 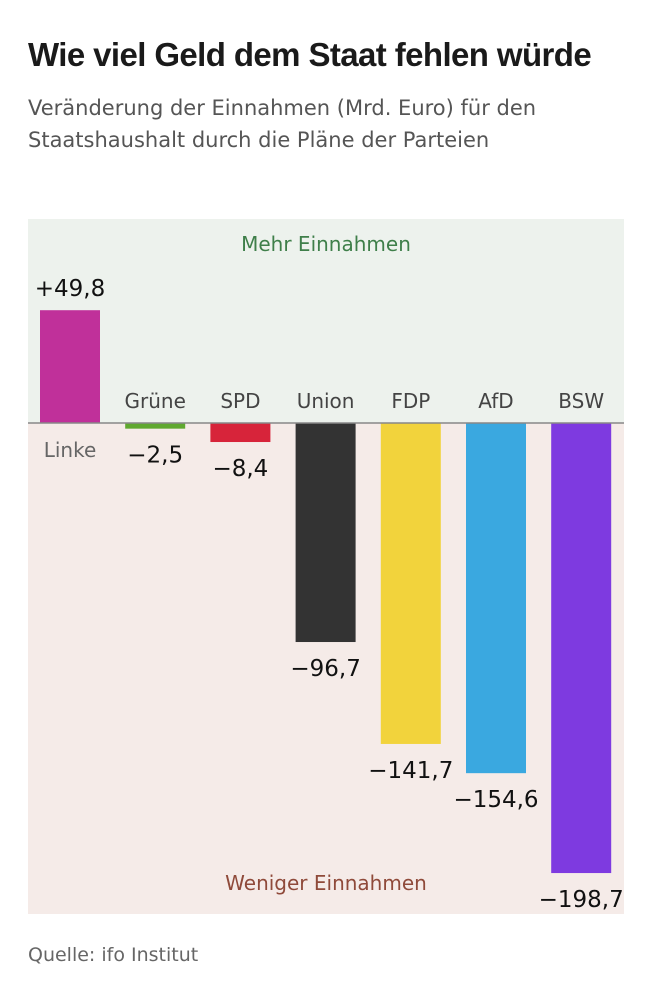 I want to click on chart-title: Wie viel Geld dem Staat fehlen würde, so click(x=310, y=54).